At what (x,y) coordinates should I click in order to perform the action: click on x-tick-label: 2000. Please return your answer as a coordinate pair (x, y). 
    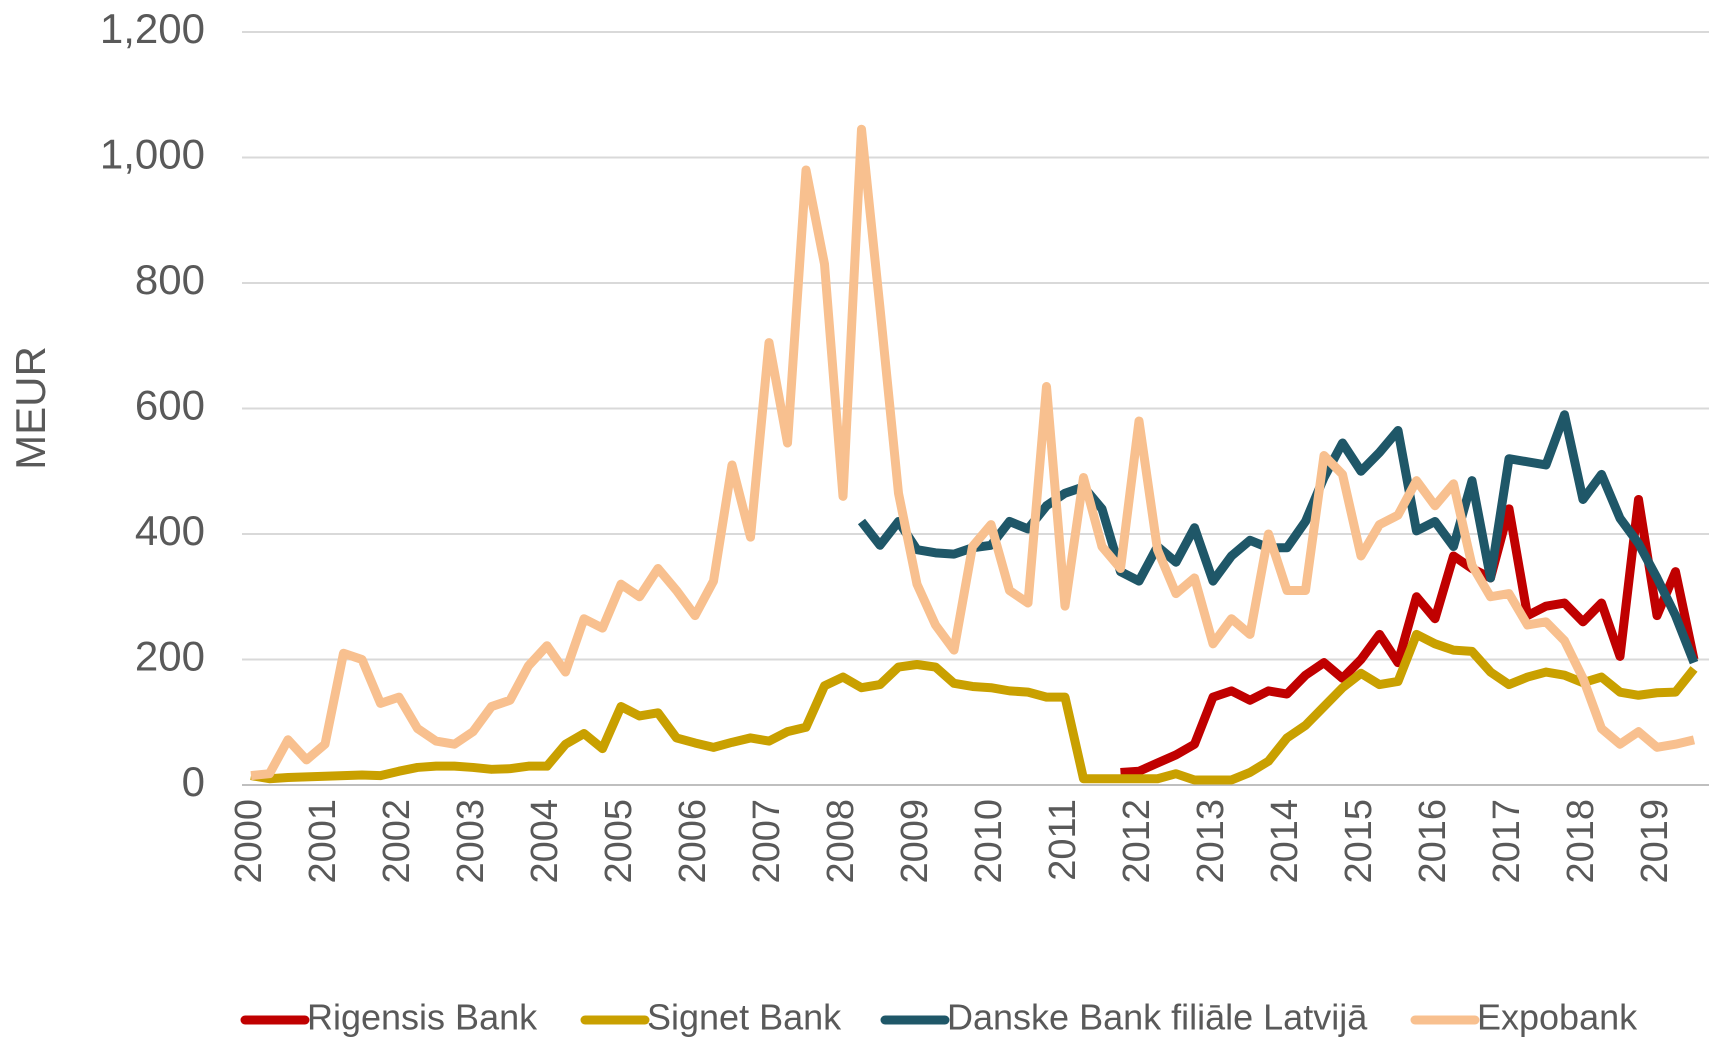
    Looking at the image, I should click on (249, 841).